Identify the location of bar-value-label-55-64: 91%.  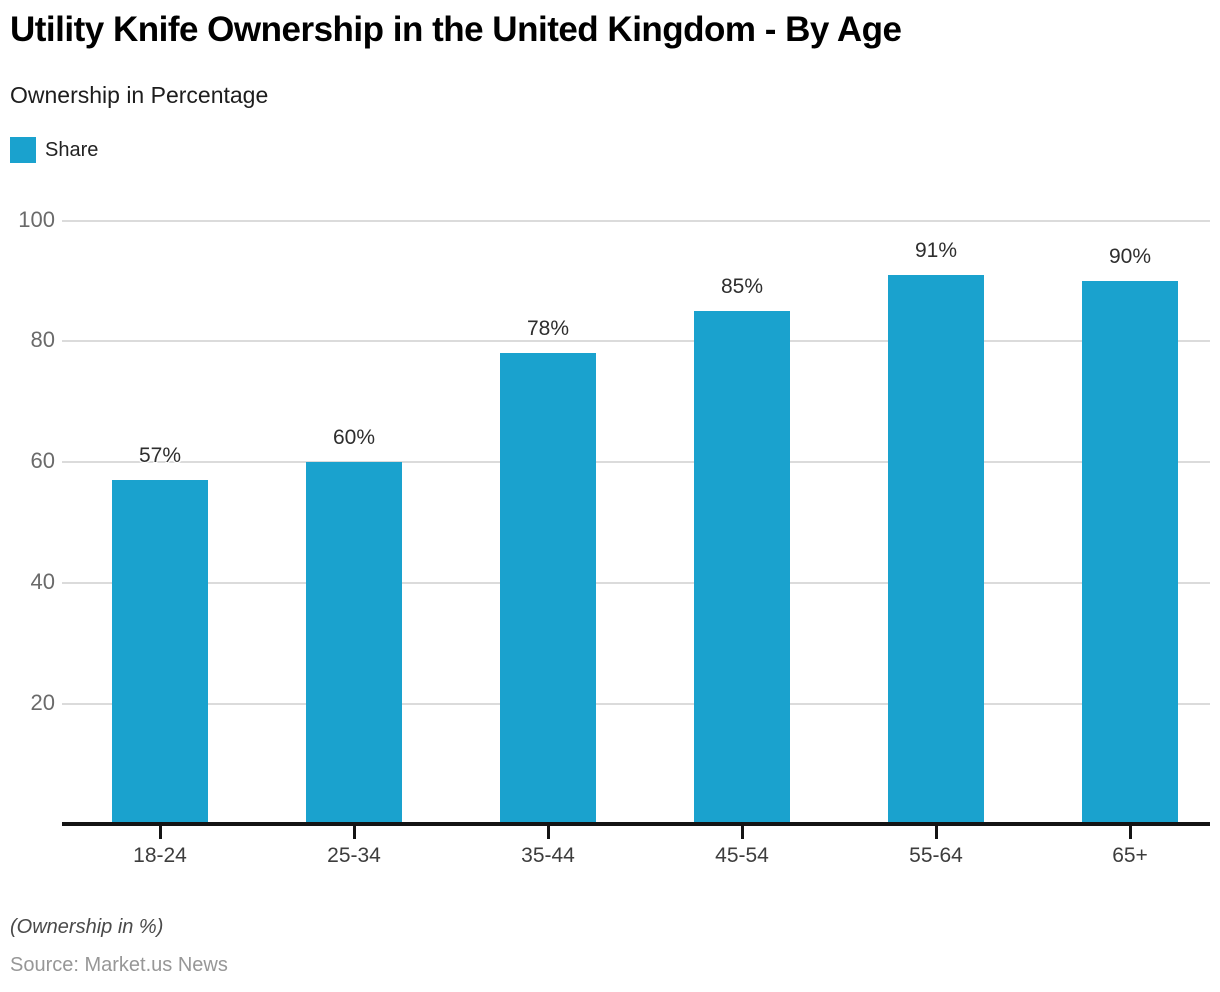
(936, 250).